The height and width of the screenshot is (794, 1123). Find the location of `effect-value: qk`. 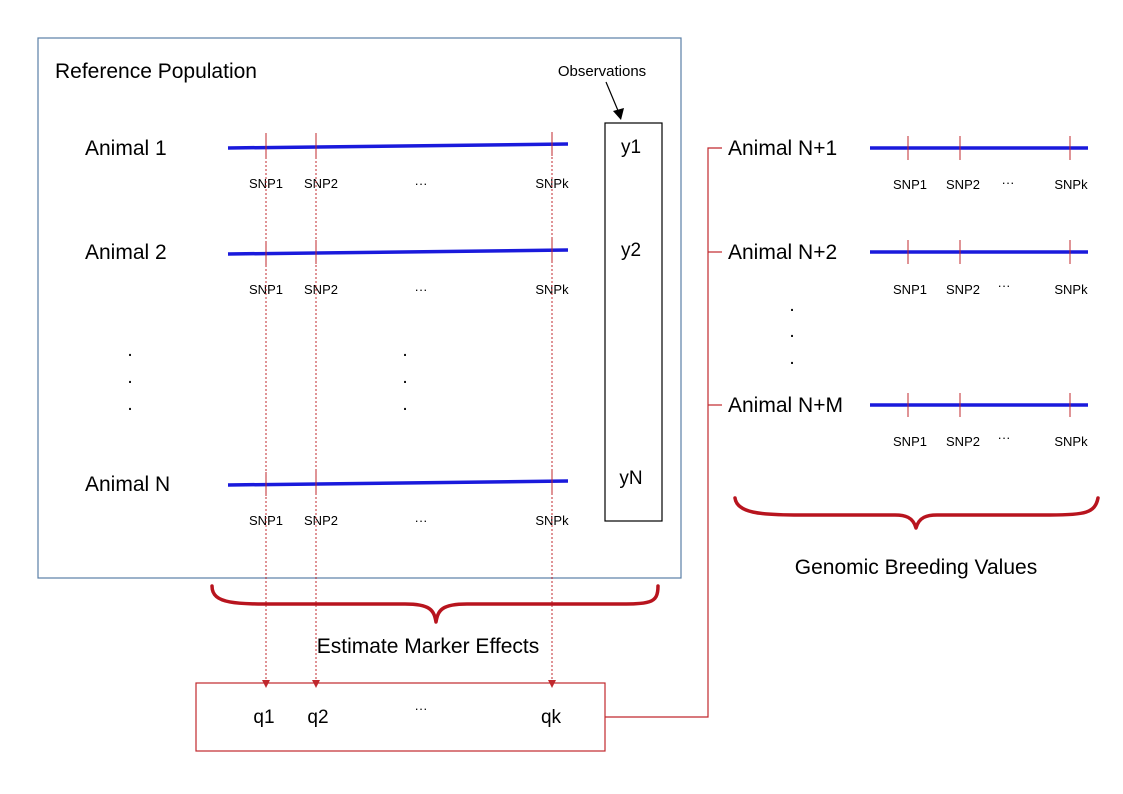

effect-value: qk is located at coordinates (551, 717).